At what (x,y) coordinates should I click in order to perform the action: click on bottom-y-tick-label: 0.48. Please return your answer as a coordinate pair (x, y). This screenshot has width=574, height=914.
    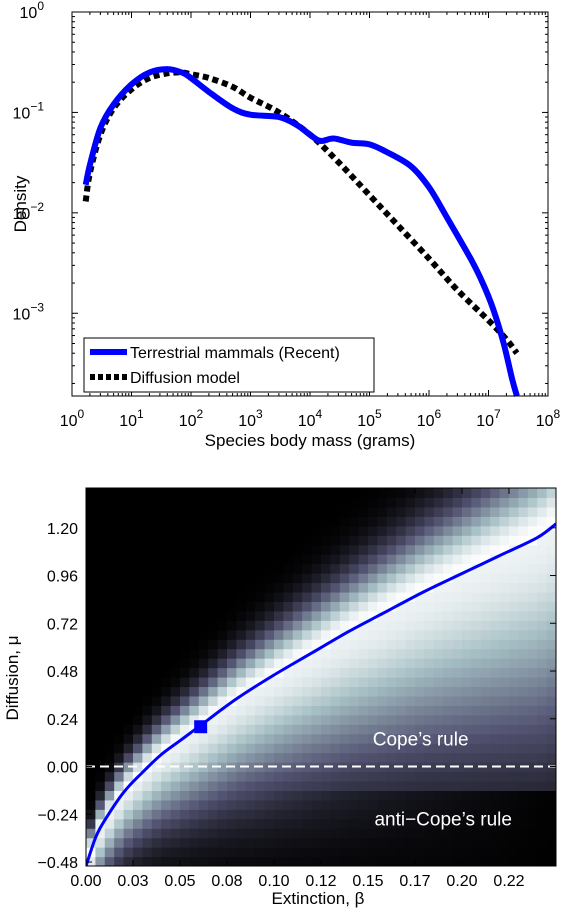
    Looking at the image, I should click on (62, 672).